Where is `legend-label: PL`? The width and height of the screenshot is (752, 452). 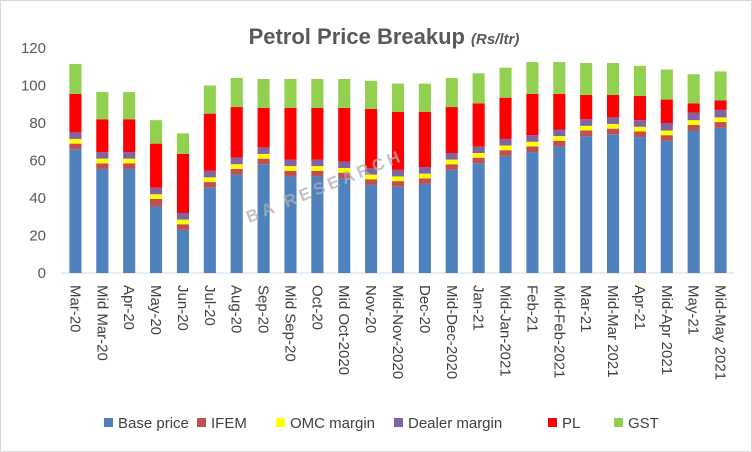 legend-label: PL is located at coordinates (571, 423).